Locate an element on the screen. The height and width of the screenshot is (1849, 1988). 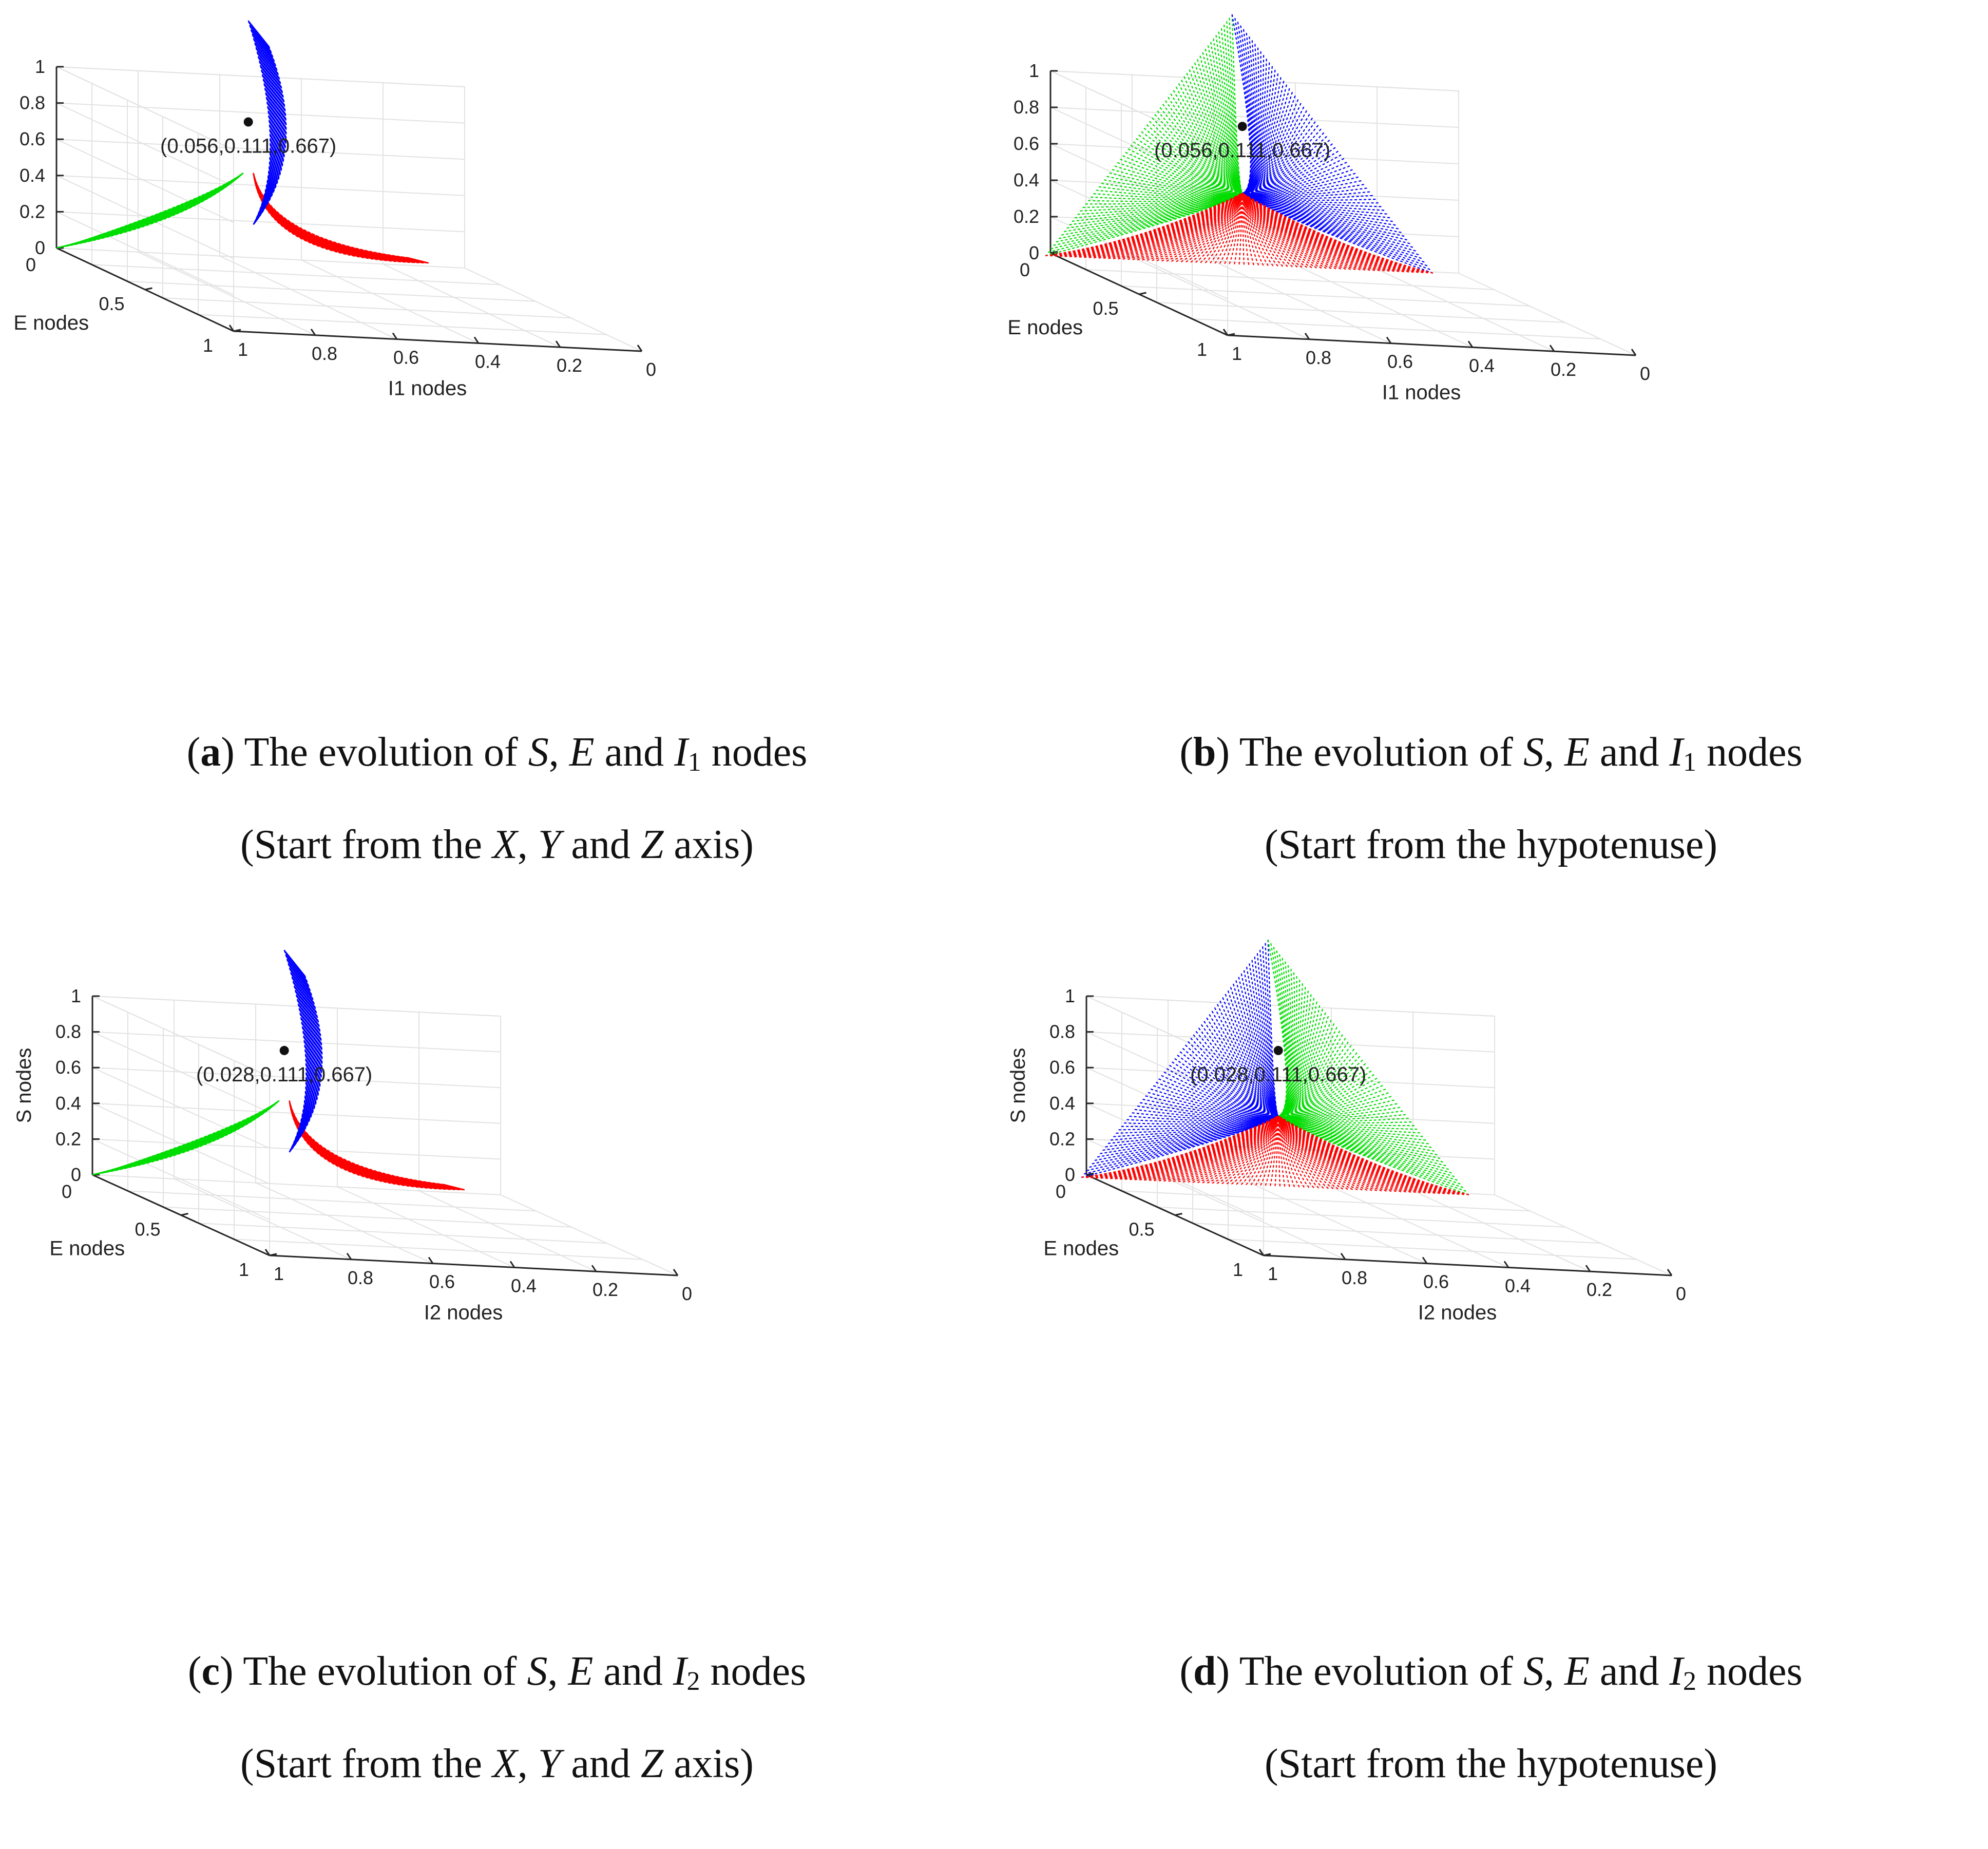
c-xticklabel-3: 0.6 is located at coordinates (442, 1282).